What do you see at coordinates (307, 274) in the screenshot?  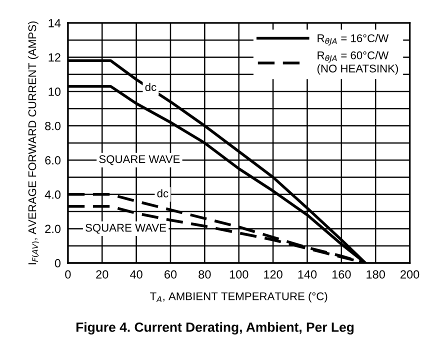 I see `x-tick-label: 140` at bounding box center [307, 274].